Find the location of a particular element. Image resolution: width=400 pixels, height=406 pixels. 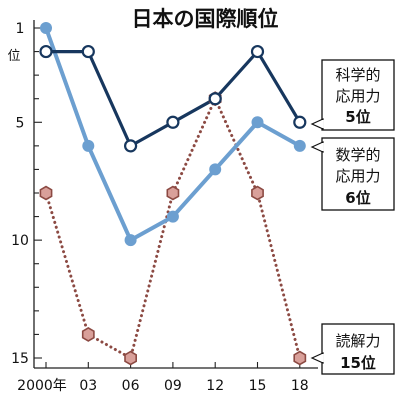

chart-title: 日本の国際順位 is located at coordinates (205, 19).